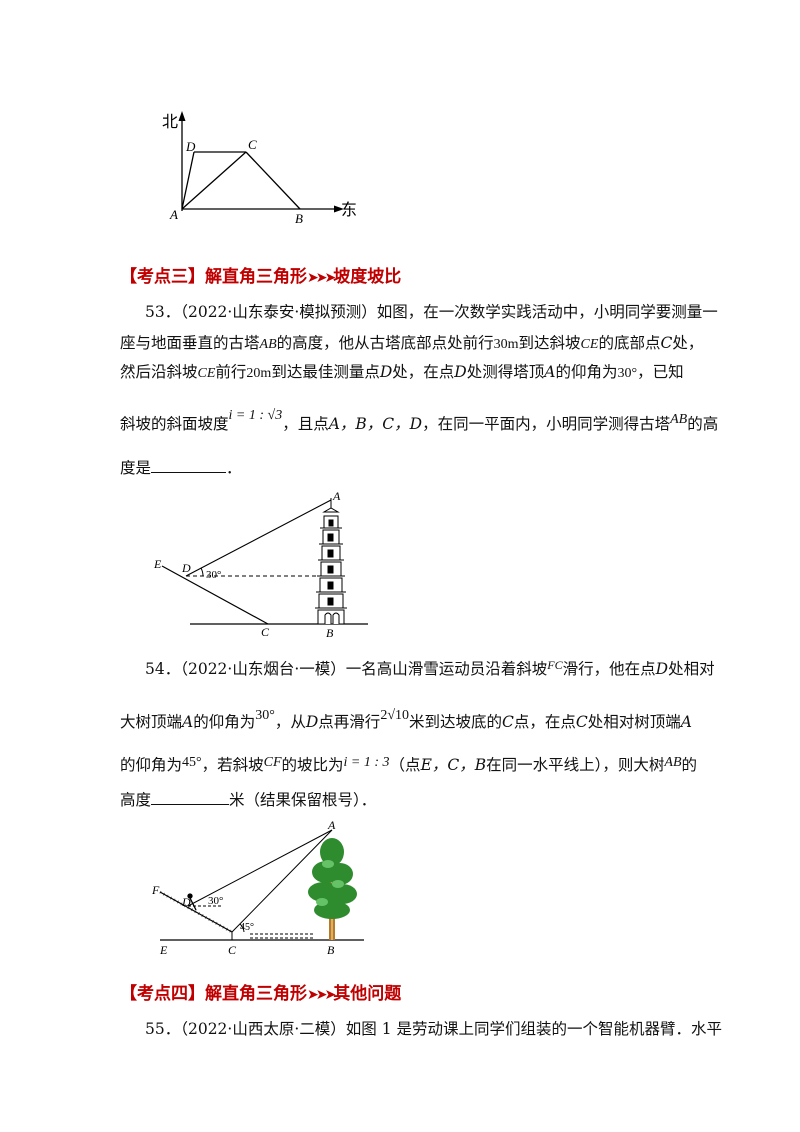 The width and height of the screenshot is (800, 1132). Describe the element at coordinates (247, 927) in the screenshot. I see `svg-text: 45°` at that location.